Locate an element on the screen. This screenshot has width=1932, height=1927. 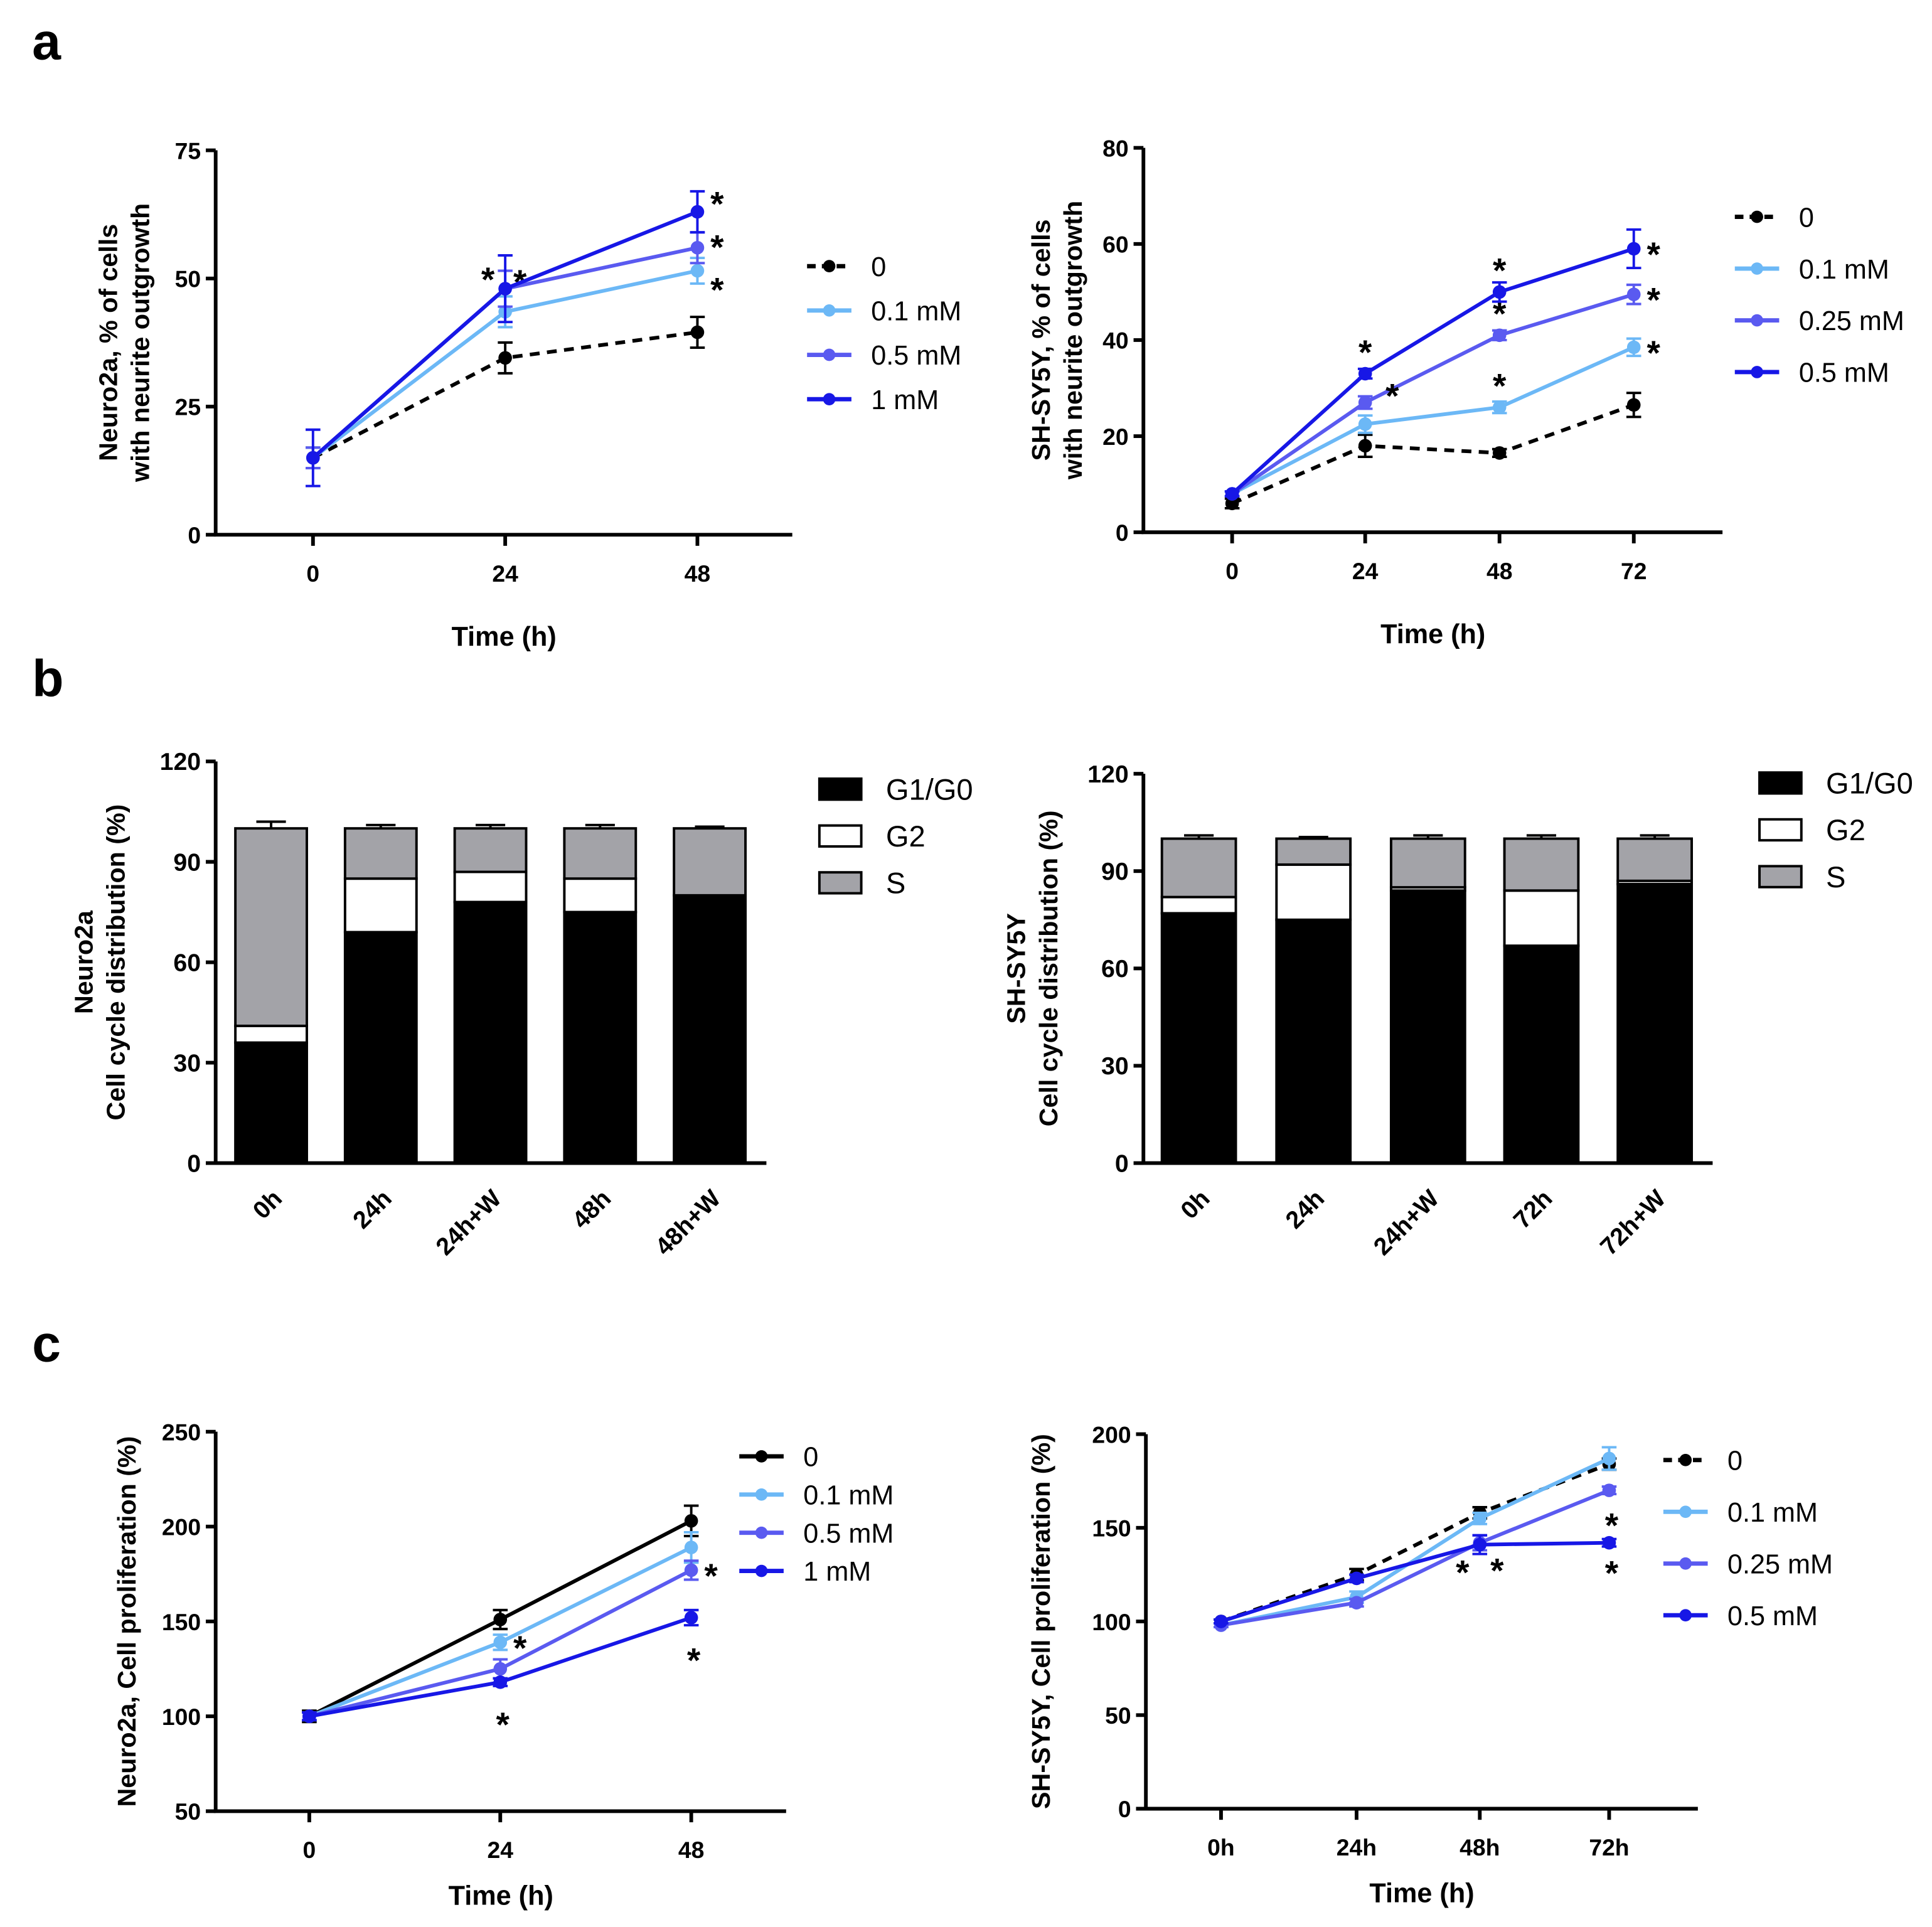
series-0.1-mM: * is located at coordinates (500, 1627).